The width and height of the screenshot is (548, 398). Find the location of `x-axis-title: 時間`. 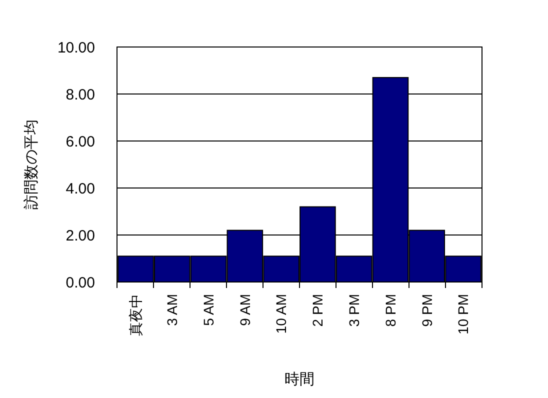

x-axis-title: 時間 is located at coordinates (299, 379).